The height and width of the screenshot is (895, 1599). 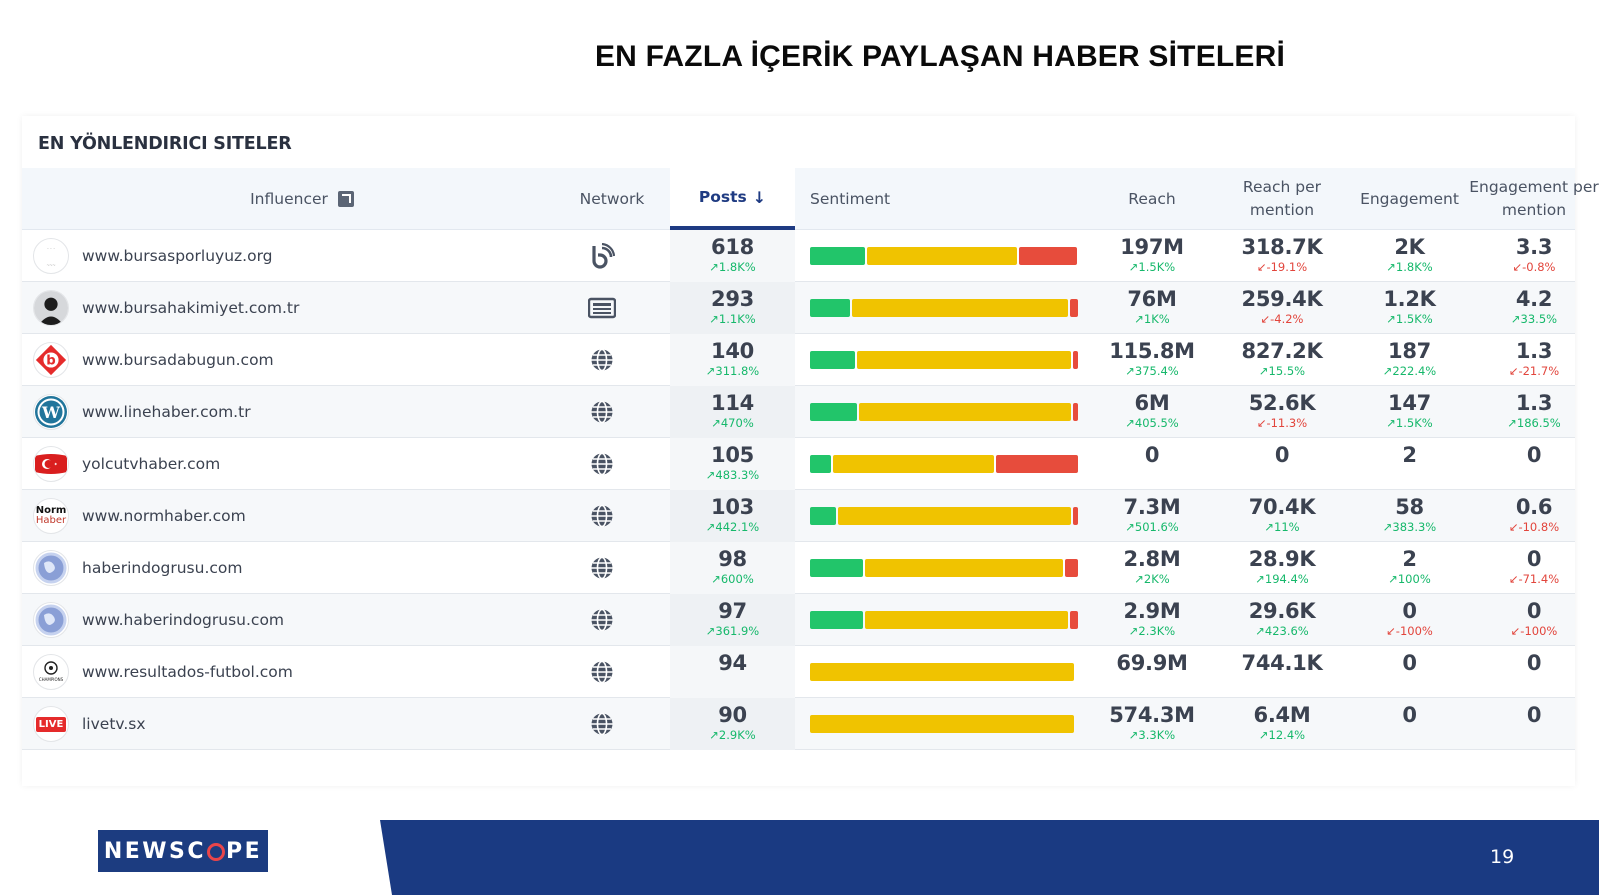 What do you see at coordinates (1152, 403) in the screenshot?
I see `reach-cell-value: 6M` at bounding box center [1152, 403].